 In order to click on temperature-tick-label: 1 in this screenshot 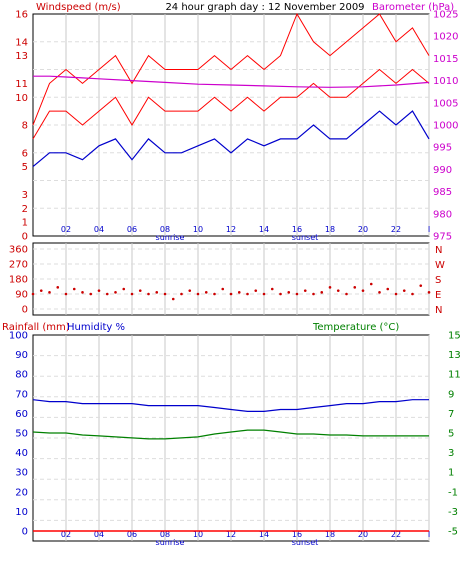, I will do `click(451, 473)`.